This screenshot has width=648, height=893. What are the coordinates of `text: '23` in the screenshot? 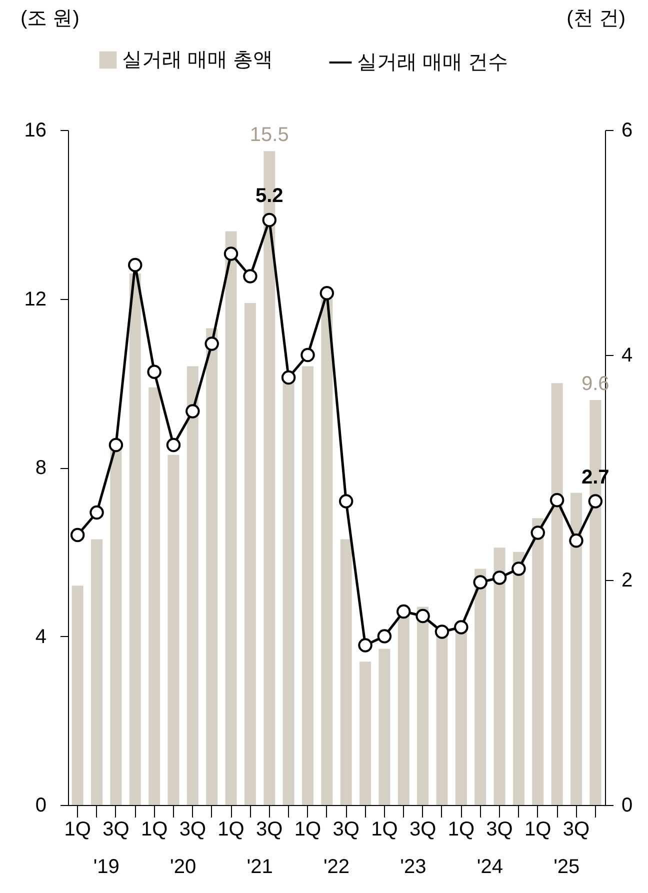 It's located at (413, 867).